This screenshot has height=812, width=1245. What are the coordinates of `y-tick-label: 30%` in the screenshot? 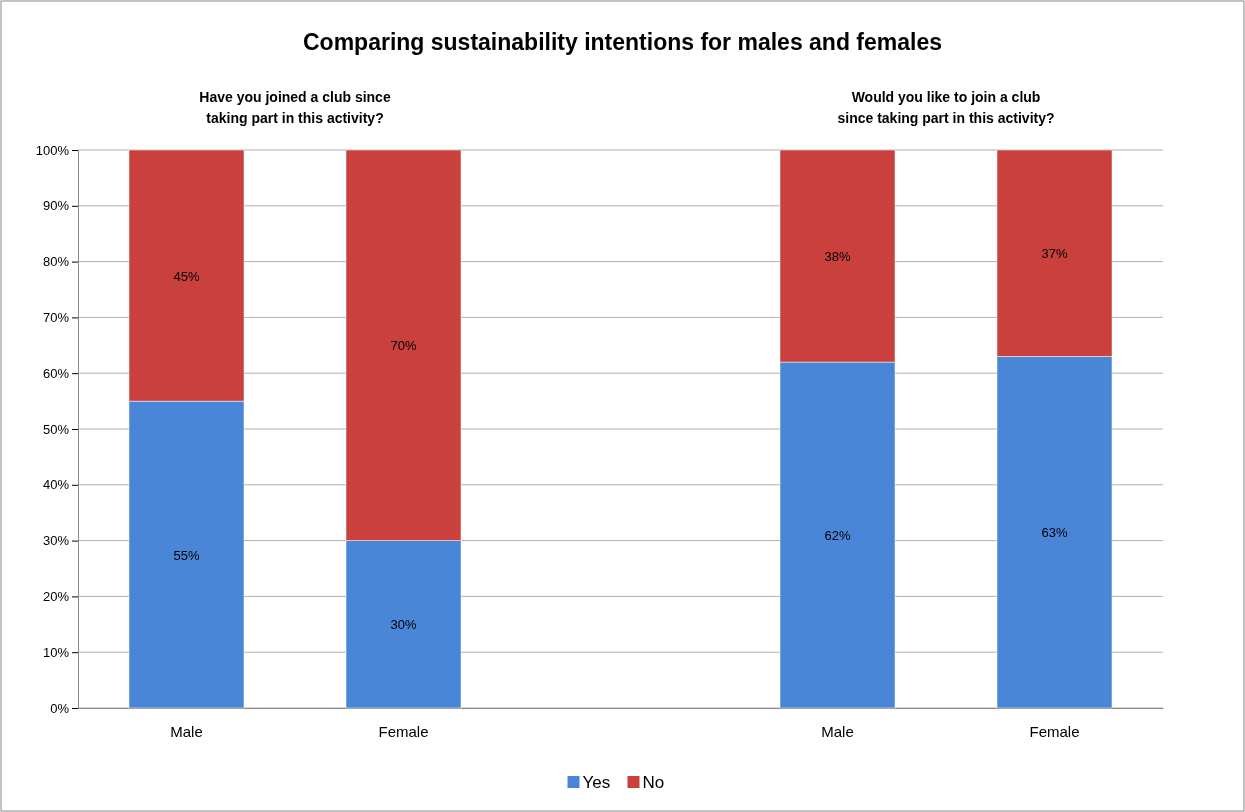 It's located at (56, 541).